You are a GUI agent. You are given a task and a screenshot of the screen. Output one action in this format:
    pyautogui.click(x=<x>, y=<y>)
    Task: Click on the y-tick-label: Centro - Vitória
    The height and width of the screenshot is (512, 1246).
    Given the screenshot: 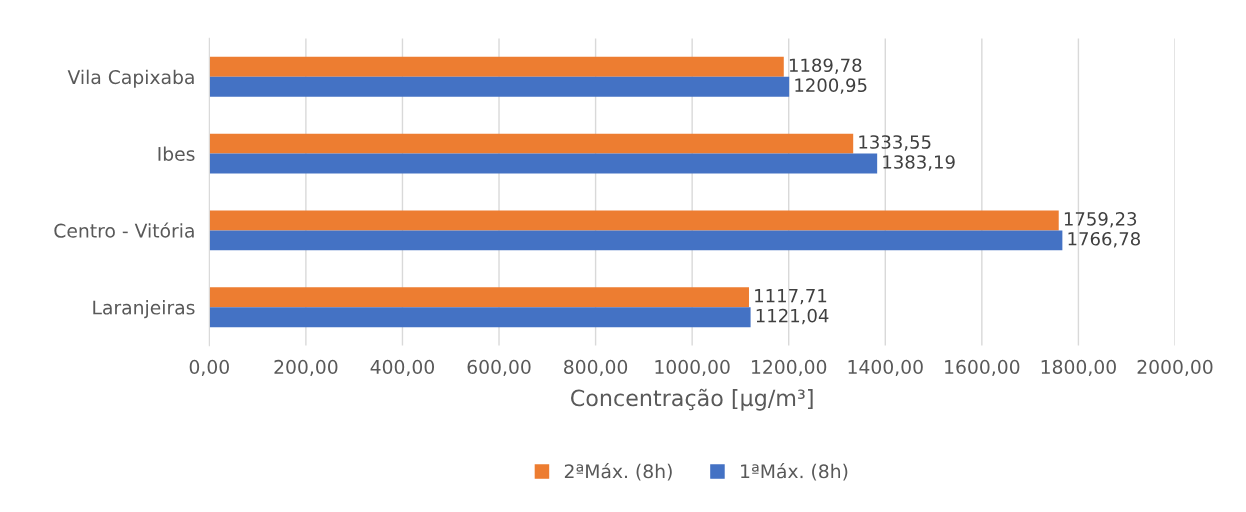 What is the action you would take?
    pyautogui.click(x=124, y=230)
    